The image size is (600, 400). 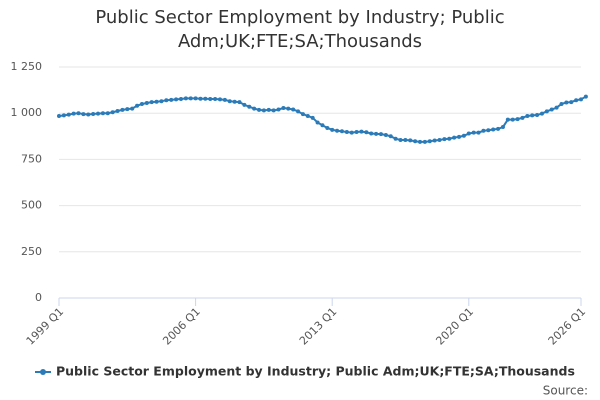 I want to click on y-tick-label: 1 000, so click(x=27, y=112).